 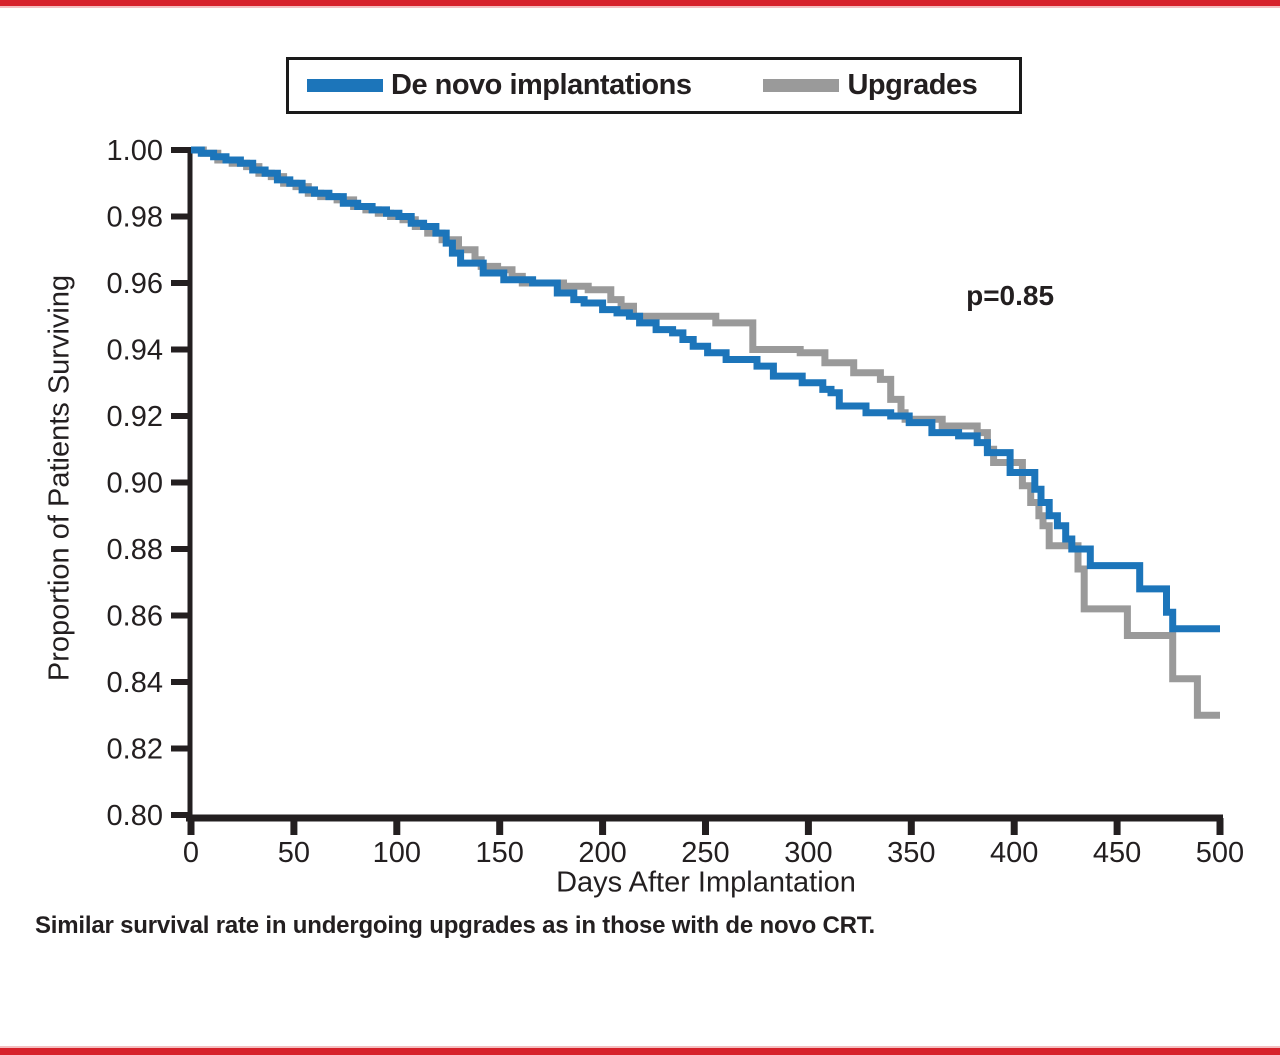 What do you see at coordinates (135, 683) in the screenshot?
I see `y-tick-label: 0.84` at bounding box center [135, 683].